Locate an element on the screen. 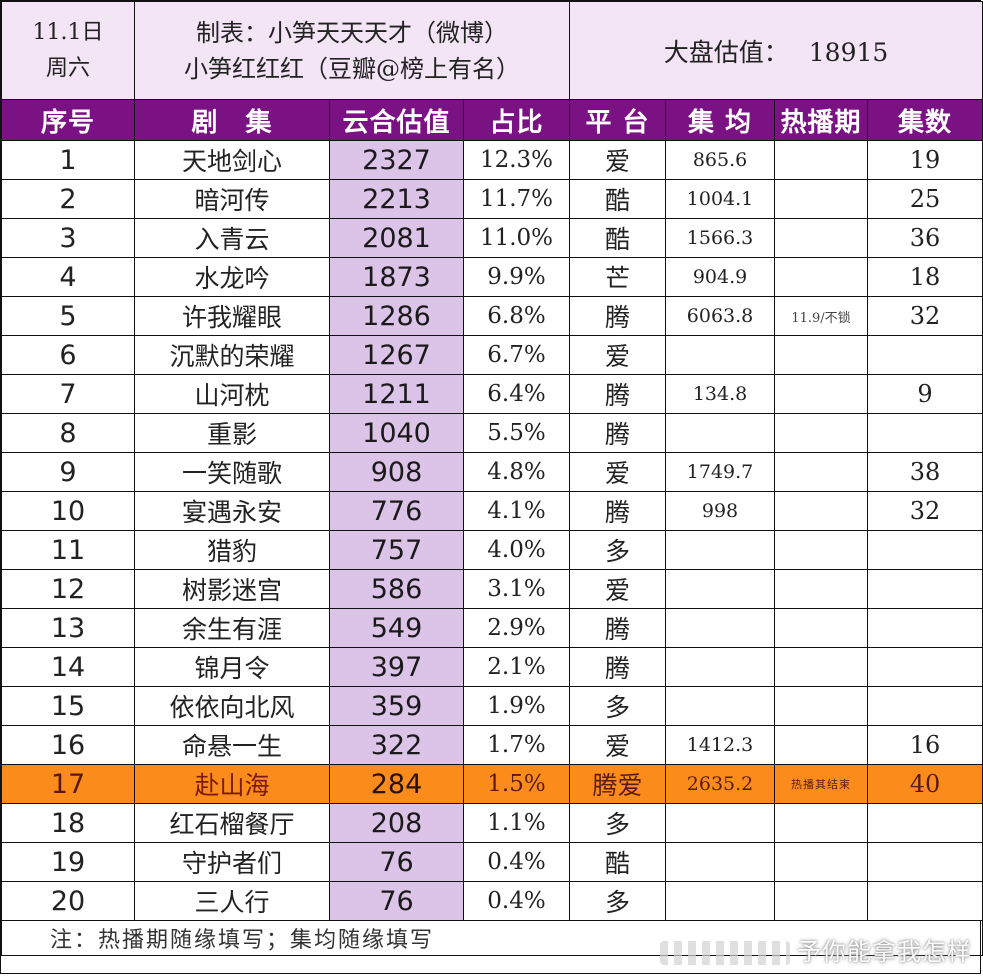 The width and height of the screenshot is (983, 976). drama-name-cell: 树影迷宫 is located at coordinates (232, 589).